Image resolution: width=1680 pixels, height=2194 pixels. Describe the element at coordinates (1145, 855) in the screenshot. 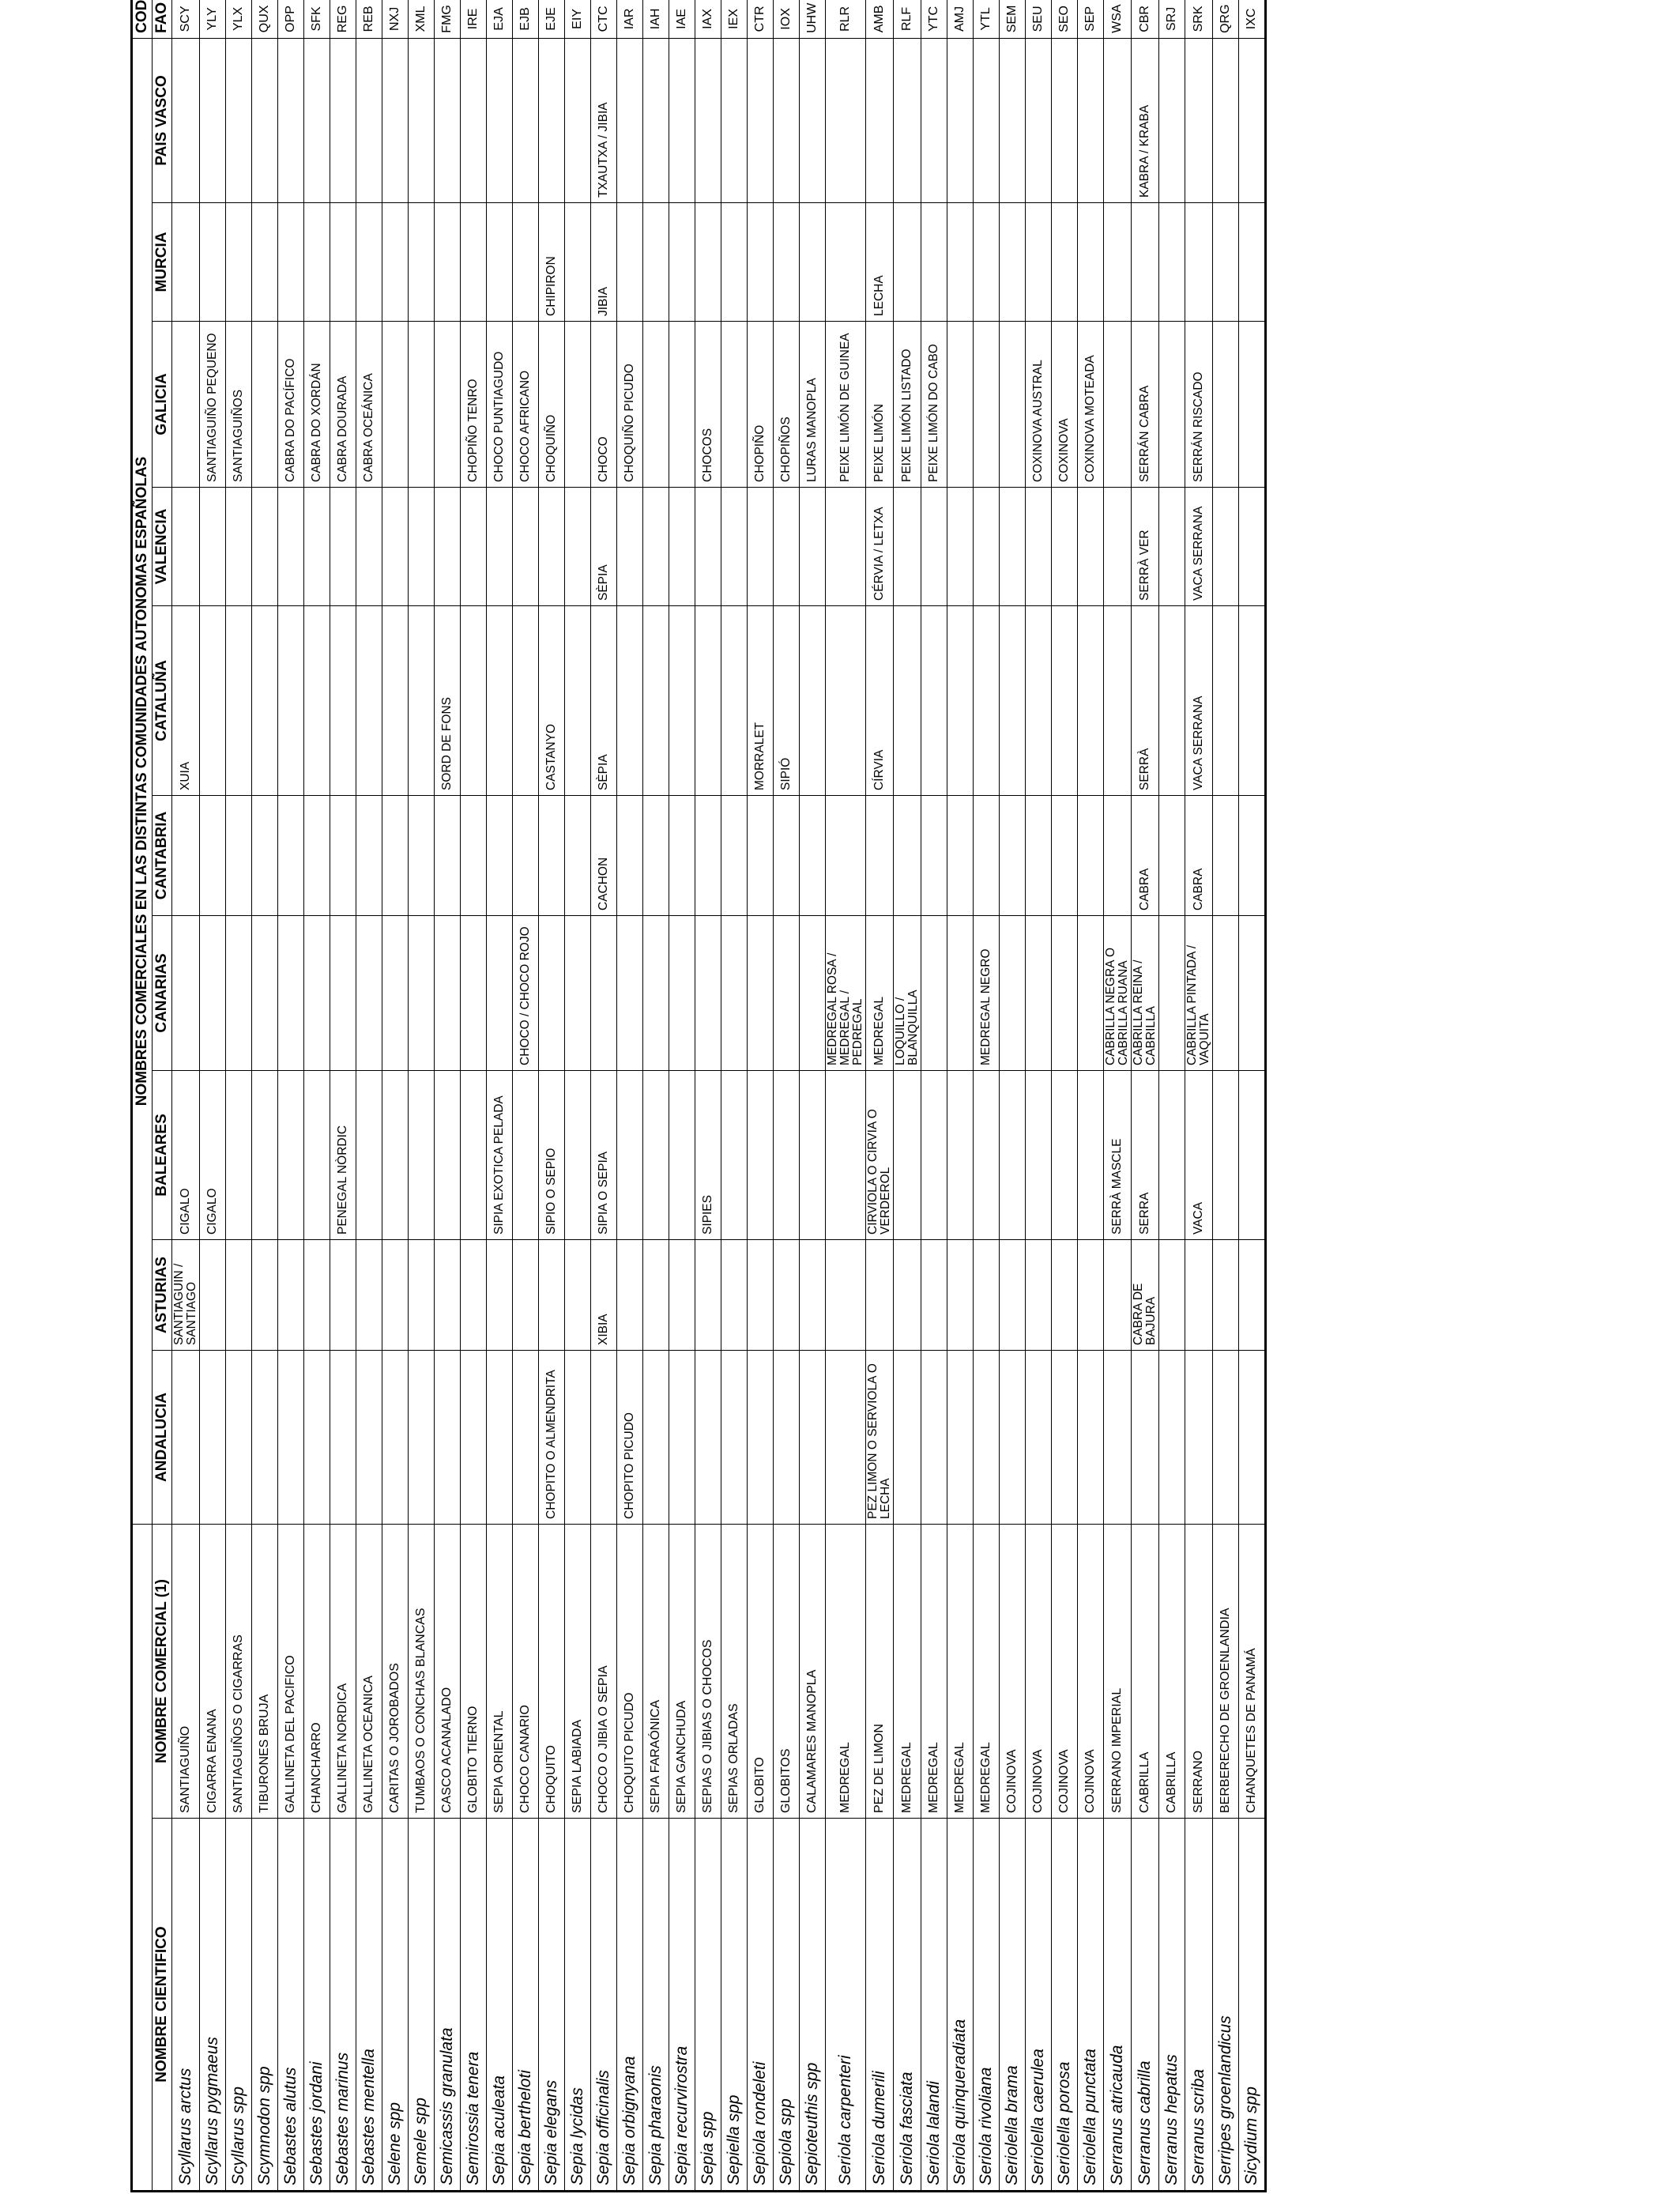

I see `cell-cantabria: CABRA` at that location.